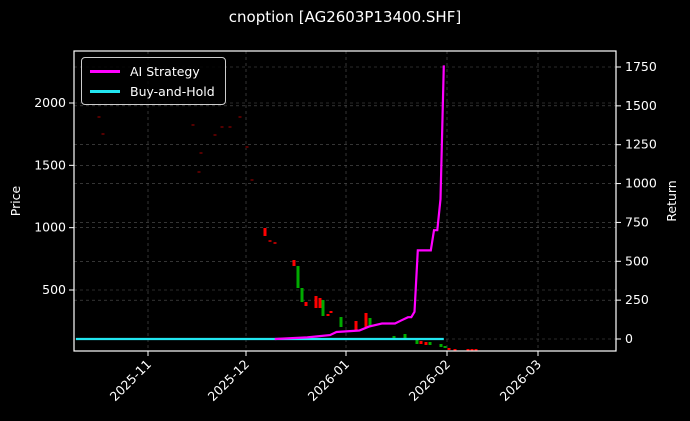  Describe the element at coordinates (641, 144) in the screenshot. I see `svg-text: 1250` at that location.